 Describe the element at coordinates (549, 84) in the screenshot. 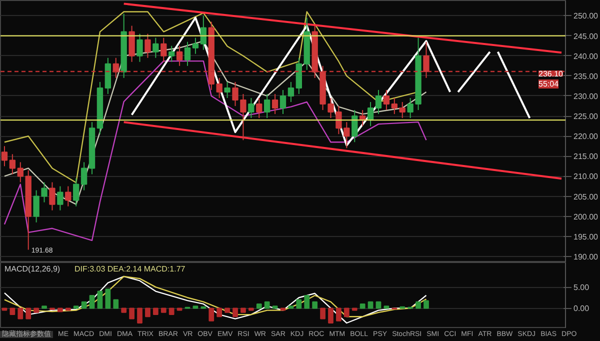

I see `annotation: 55:04` at that location.